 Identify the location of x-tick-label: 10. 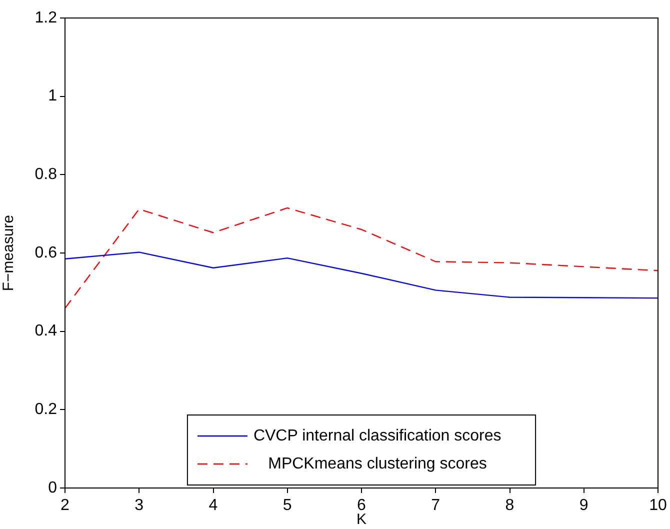
(658, 505).